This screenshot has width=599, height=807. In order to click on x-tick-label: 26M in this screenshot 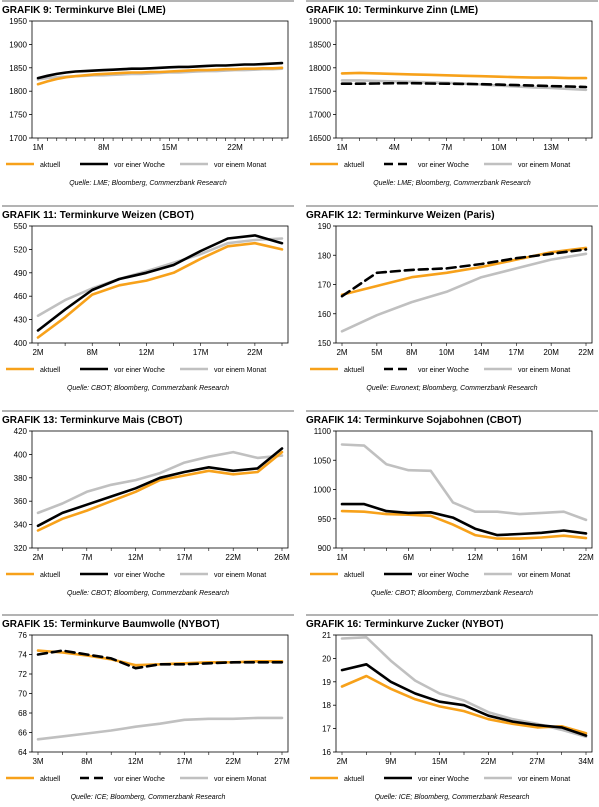, I will do `click(282, 557)`.